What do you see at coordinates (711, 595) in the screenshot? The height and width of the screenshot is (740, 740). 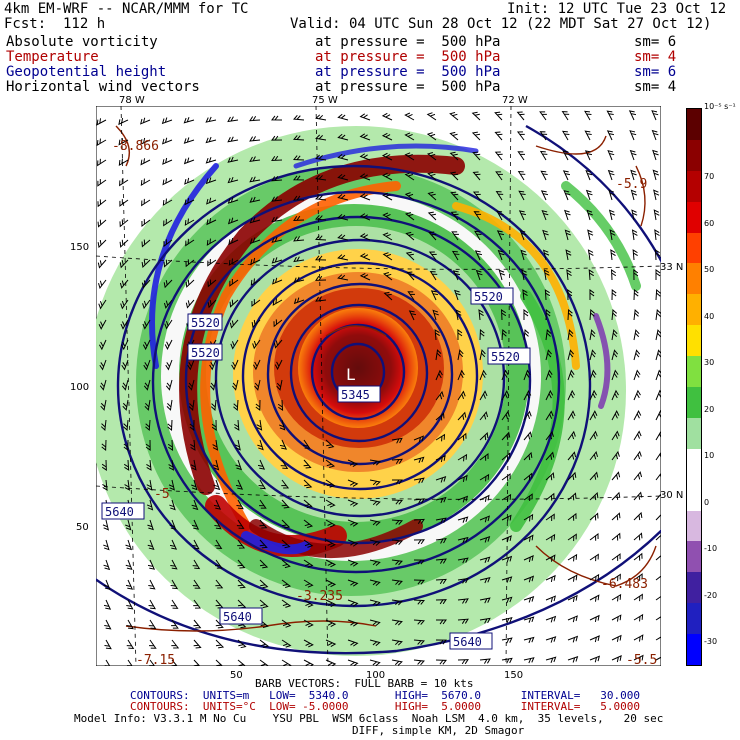 I see `colorbar-tick-label: -20` at bounding box center [711, 595].